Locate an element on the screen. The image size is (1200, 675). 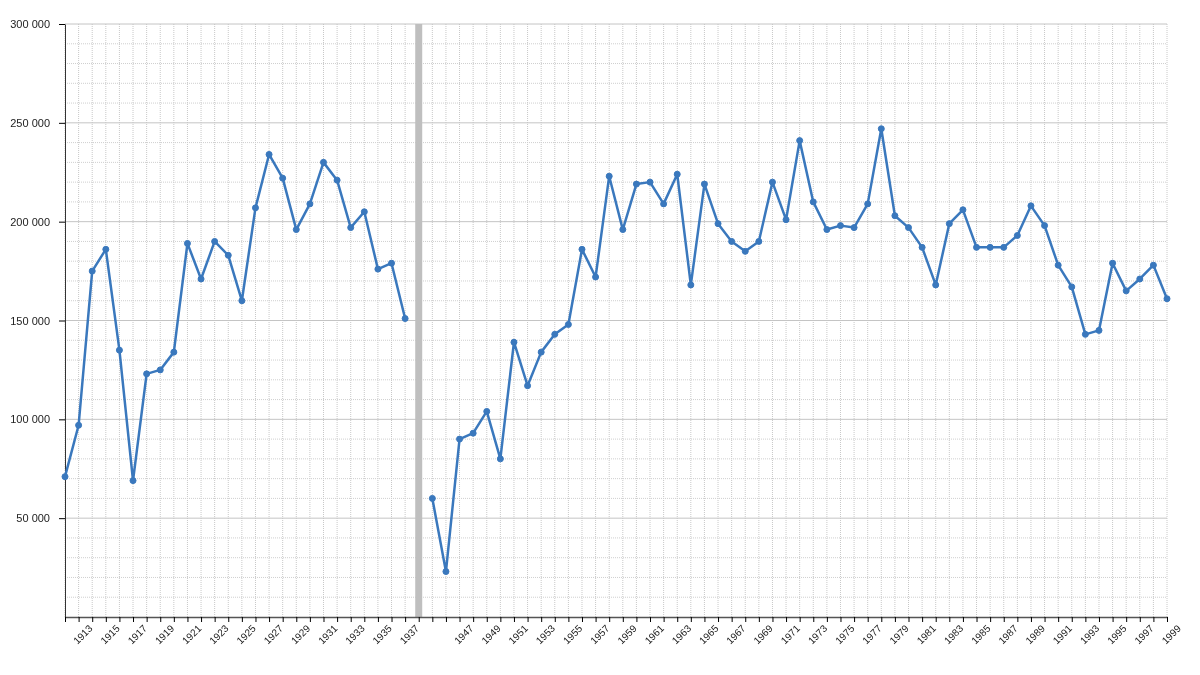
y-tick-label: 50 000 is located at coordinates (33, 518).